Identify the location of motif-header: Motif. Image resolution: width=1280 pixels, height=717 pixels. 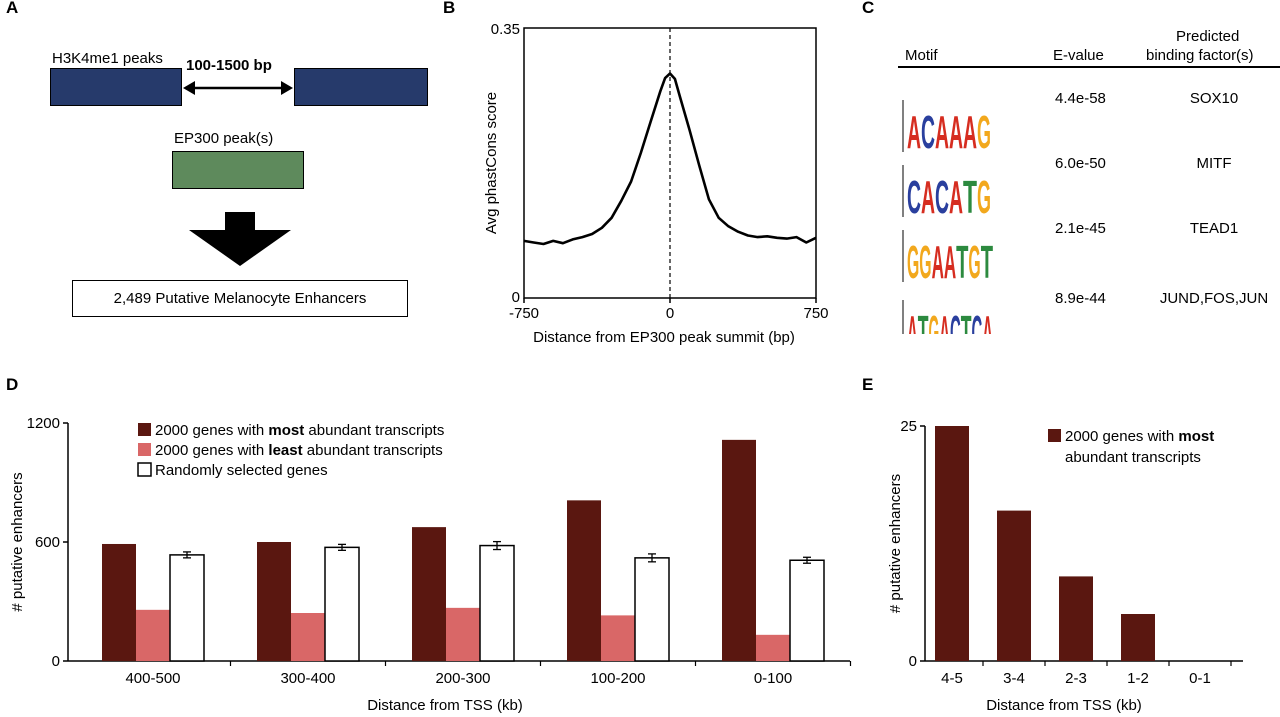
(921, 55).